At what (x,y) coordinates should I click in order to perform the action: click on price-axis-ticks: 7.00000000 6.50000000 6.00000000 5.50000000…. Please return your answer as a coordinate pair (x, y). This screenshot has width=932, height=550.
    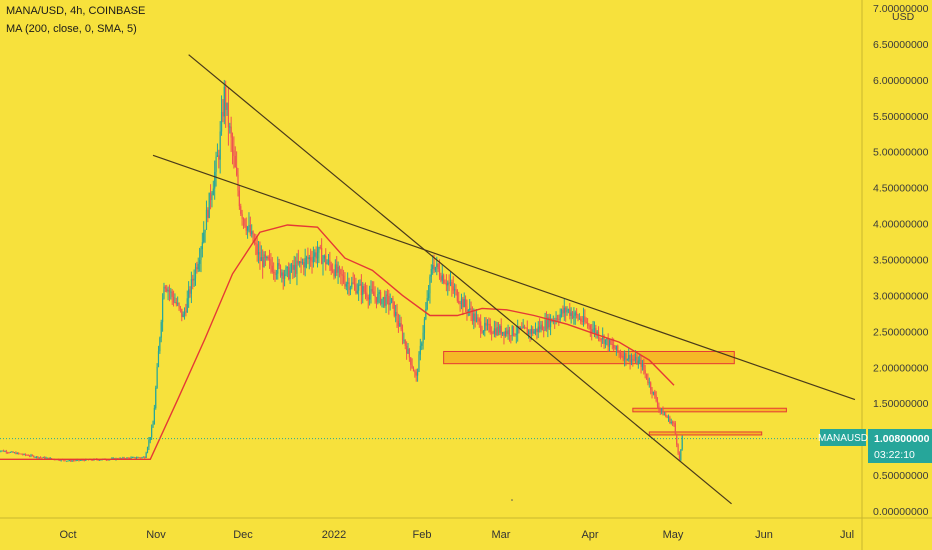
    Looking at the image, I should click on (901, 260).